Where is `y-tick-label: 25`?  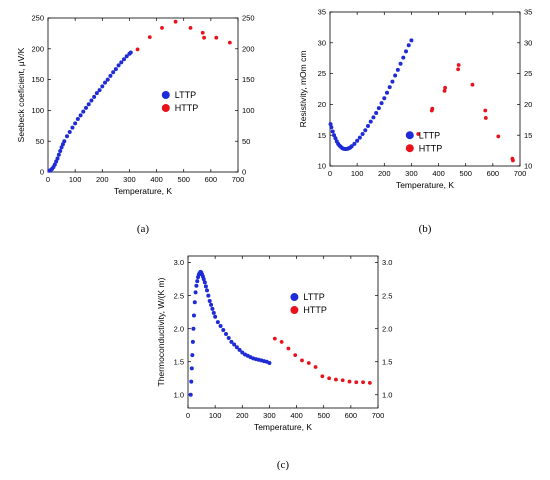 y-tick-label: 25 is located at coordinates (322, 73).